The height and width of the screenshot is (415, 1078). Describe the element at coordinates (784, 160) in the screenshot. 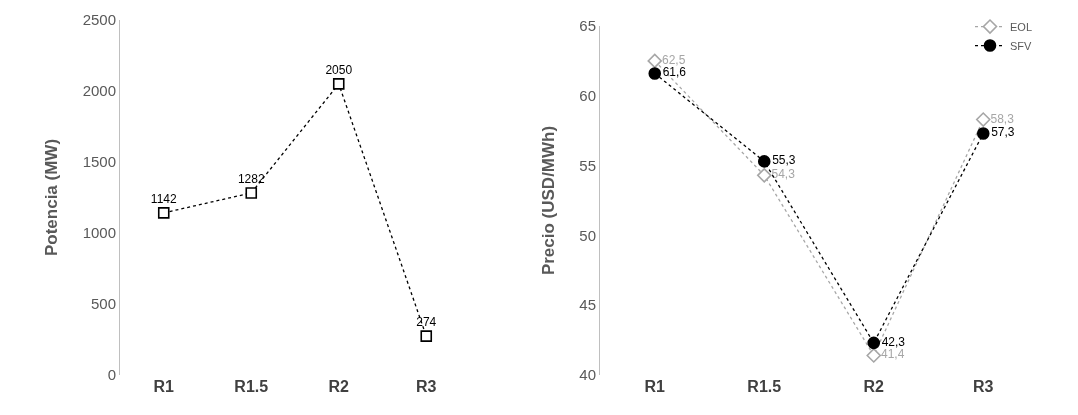

I see `data-label: 55,3` at that location.